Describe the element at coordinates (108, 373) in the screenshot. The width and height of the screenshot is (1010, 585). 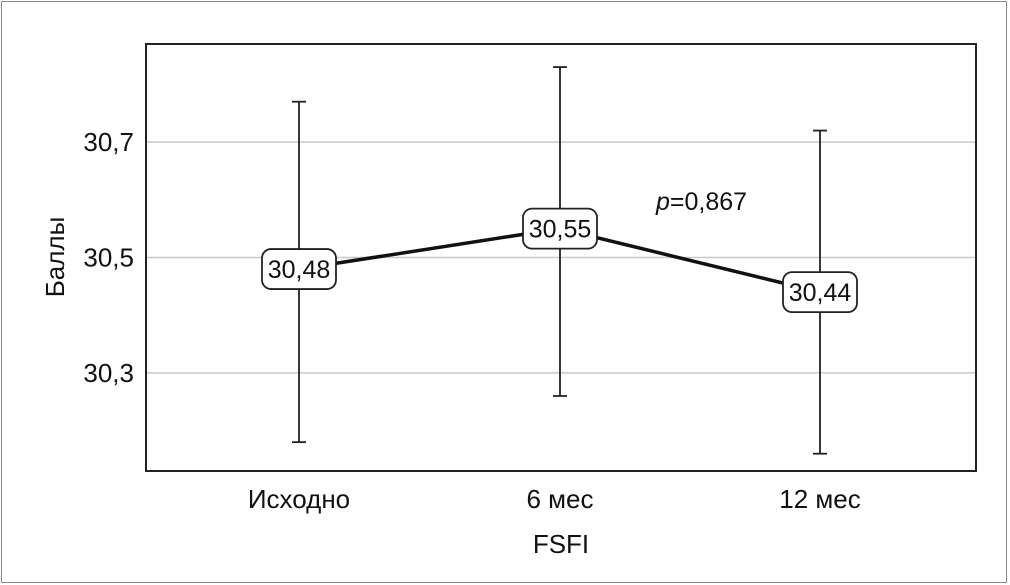
I see `y-tick-label: 30,3` at that location.